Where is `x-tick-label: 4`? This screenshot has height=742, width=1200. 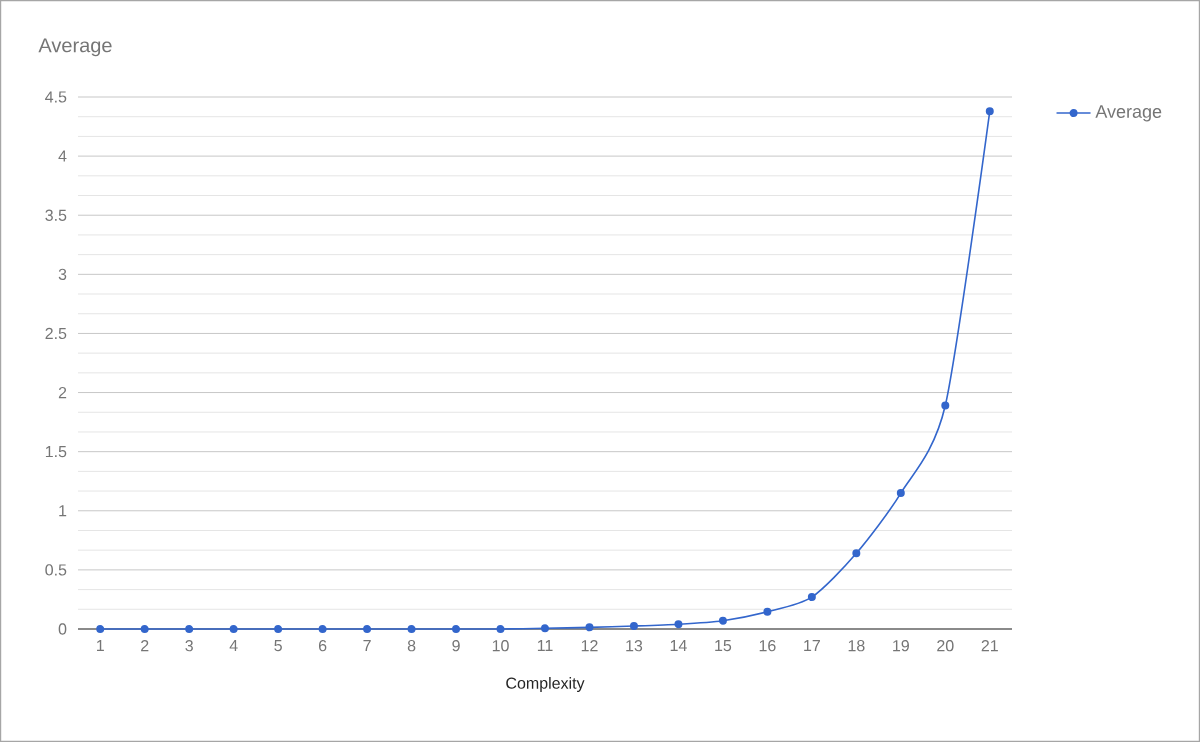
x-tick-label: 4 is located at coordinates (233, 646).